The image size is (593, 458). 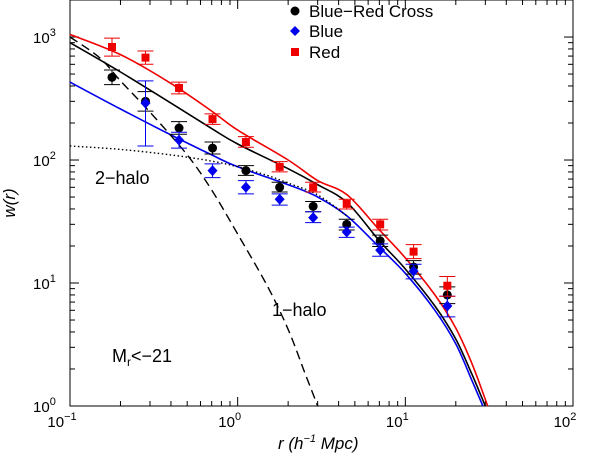 What do you see at coordinates (324, 52) in the screenshot?
I see `legend-label-red: Red` at bounding box center [324, 52].